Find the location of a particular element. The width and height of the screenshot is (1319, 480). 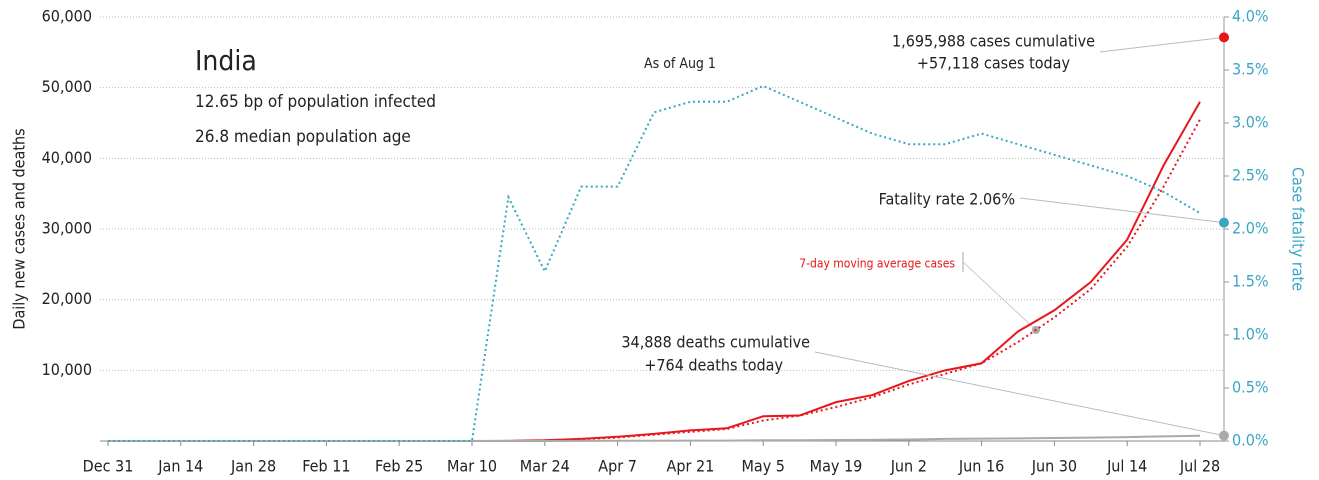

annotation: 7-day moving average cases is located at coordinates (877, 264).